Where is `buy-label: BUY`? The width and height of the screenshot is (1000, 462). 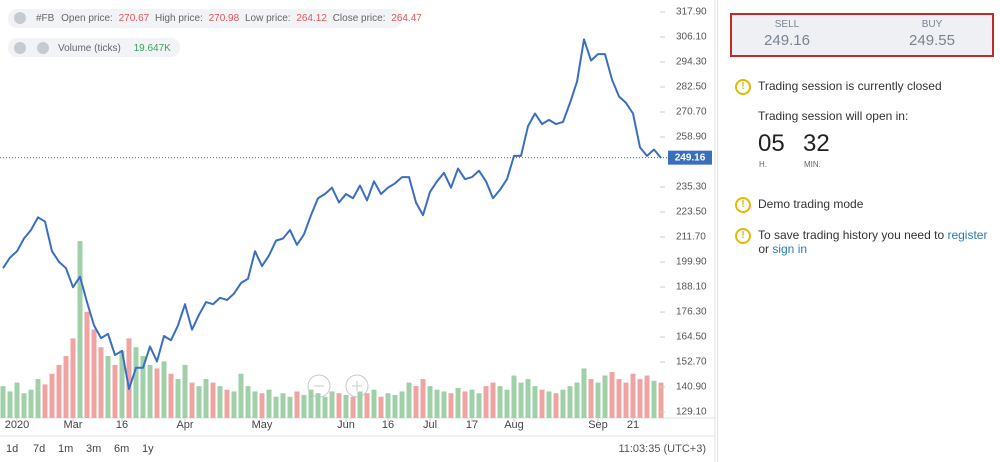 buy-label: BUY is located at coordinates (932, 24).